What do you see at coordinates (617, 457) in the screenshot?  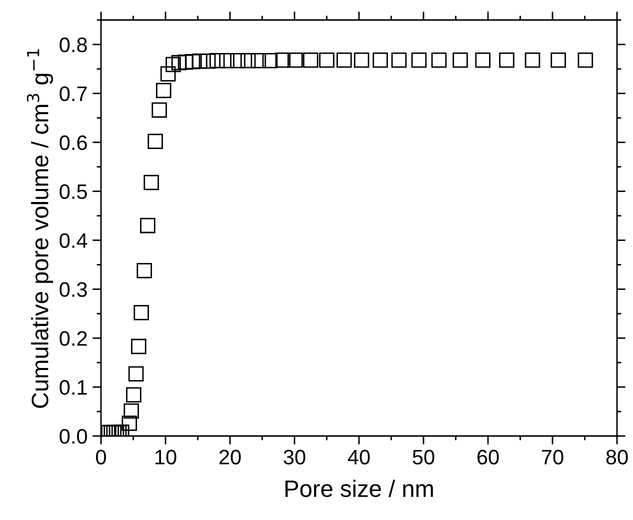 I see `x-tick-label: 80` at bounding box center [617, 457].